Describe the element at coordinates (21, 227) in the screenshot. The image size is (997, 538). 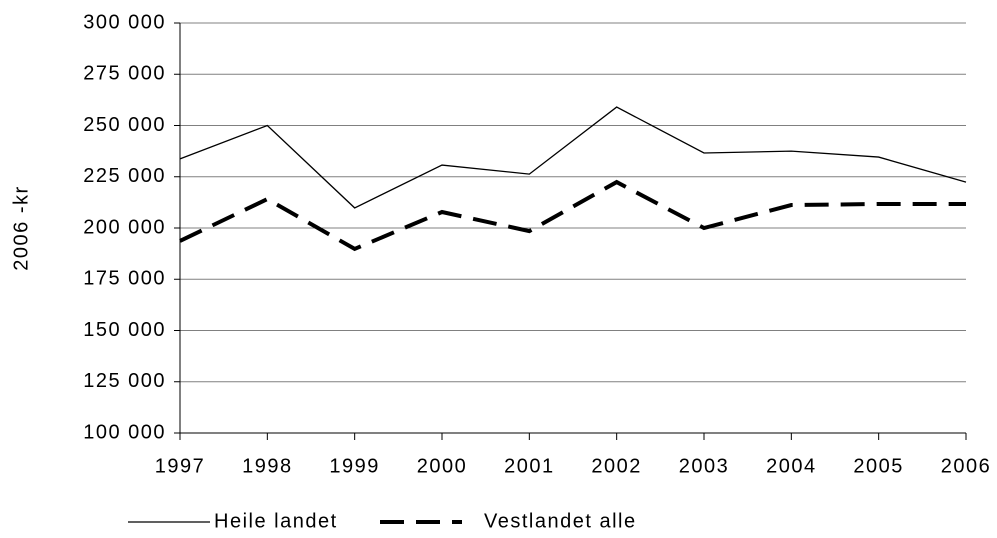
I see `y-axis-label: 2006 -kr` at that location.